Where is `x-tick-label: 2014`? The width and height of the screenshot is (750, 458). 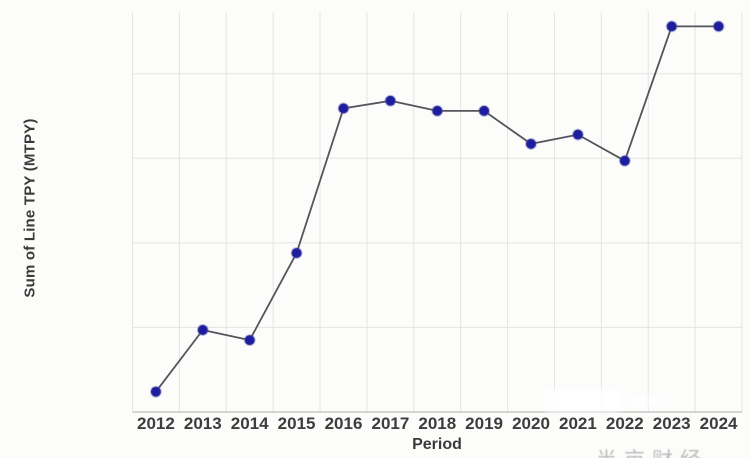
x-tick-label: 2014 is located at coordinates (250, 423).